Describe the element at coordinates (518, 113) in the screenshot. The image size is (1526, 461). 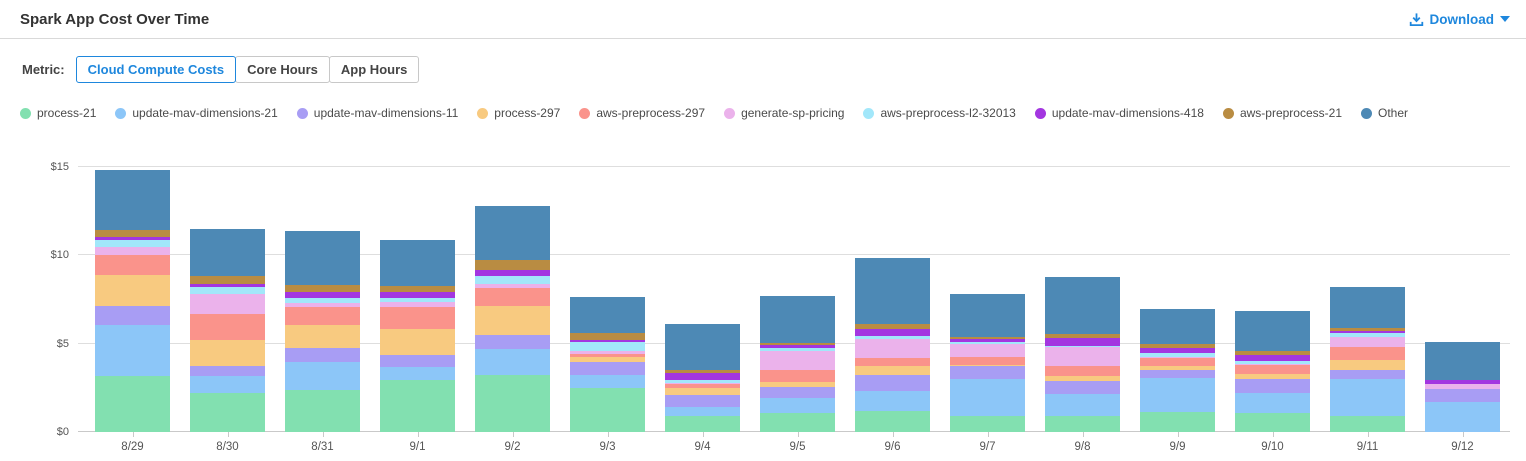
I see `legend-item-process-297: process-297` at that location.